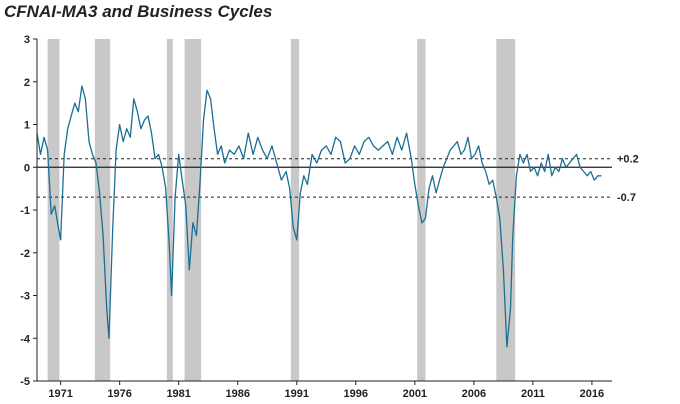  Describe the element at coordinates (178, 394) in the screenshot. I see `x-tick-label-2: 1981` at that location.